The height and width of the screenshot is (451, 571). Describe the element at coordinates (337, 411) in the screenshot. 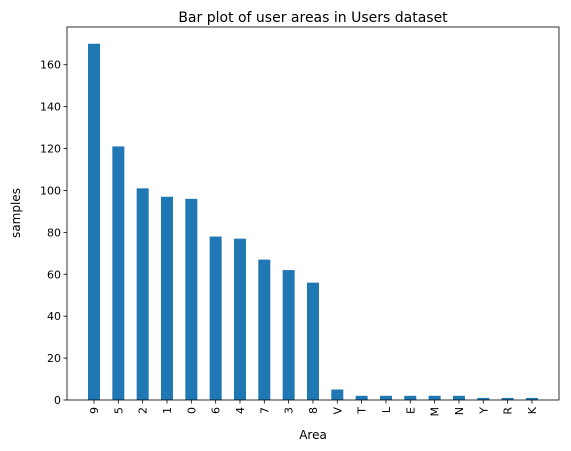

I see `x-tick-label: V` at that location.